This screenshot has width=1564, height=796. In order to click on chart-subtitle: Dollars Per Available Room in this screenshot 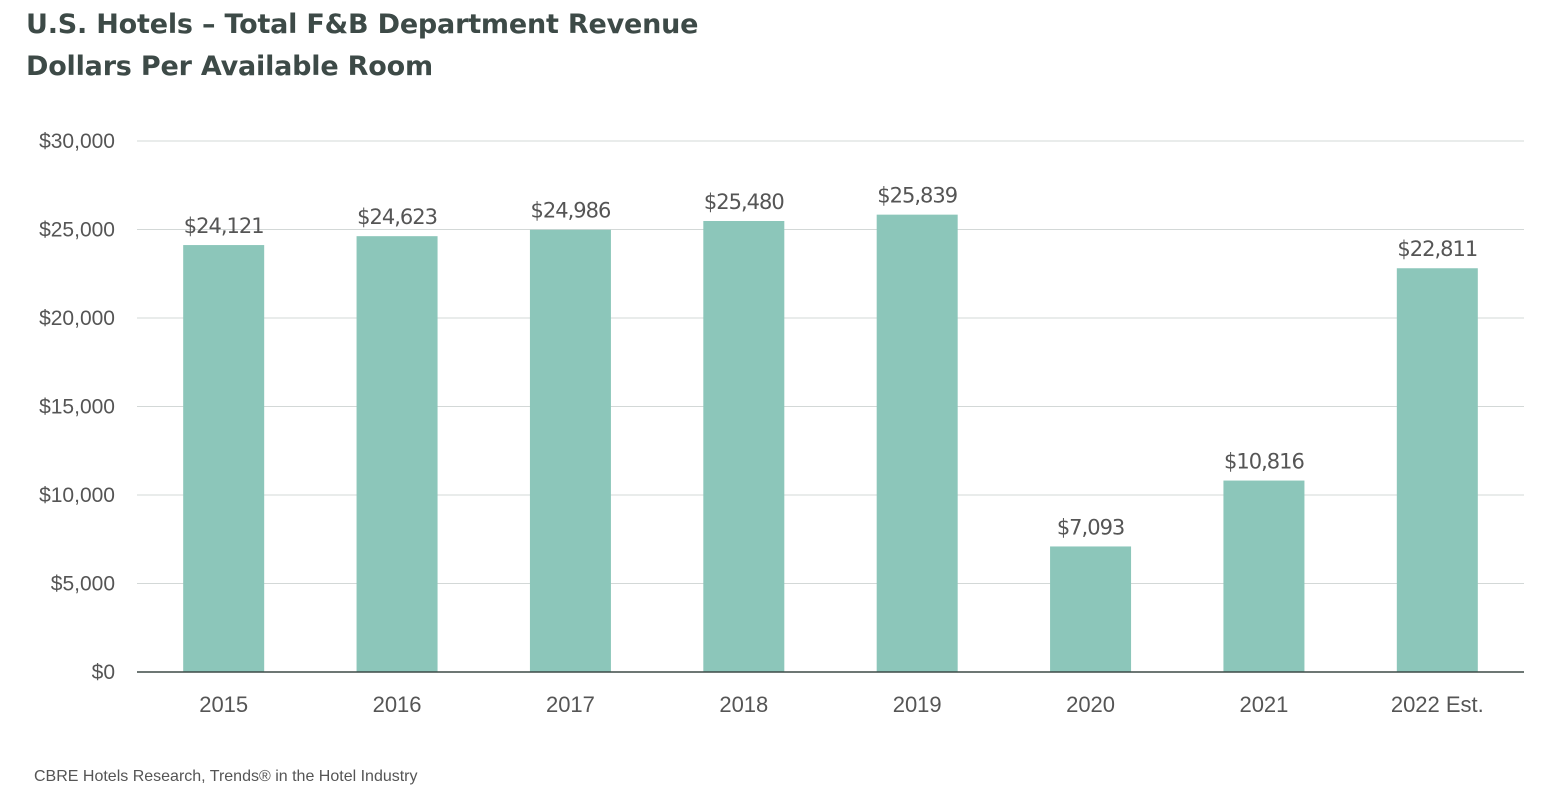, I will do `click(229, 66)`.